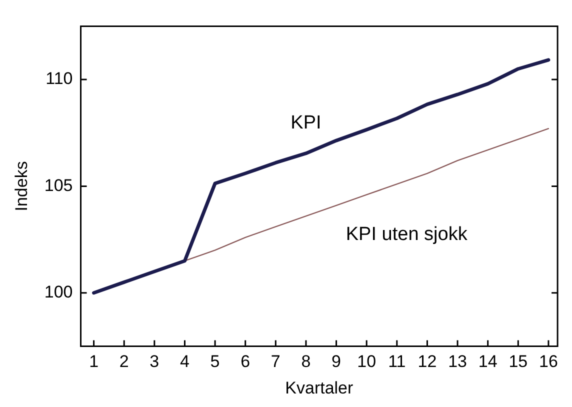  I want to click on x-tick-label: 7, so click(275, 362).